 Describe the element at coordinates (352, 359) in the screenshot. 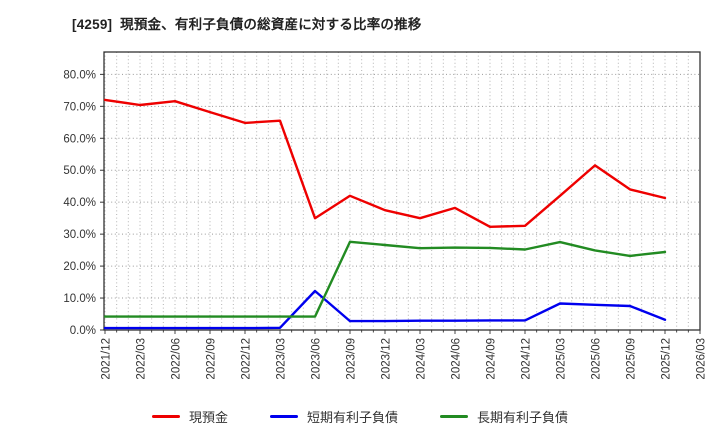

I see `x-axis-tick-label: 2023/09` at that location.